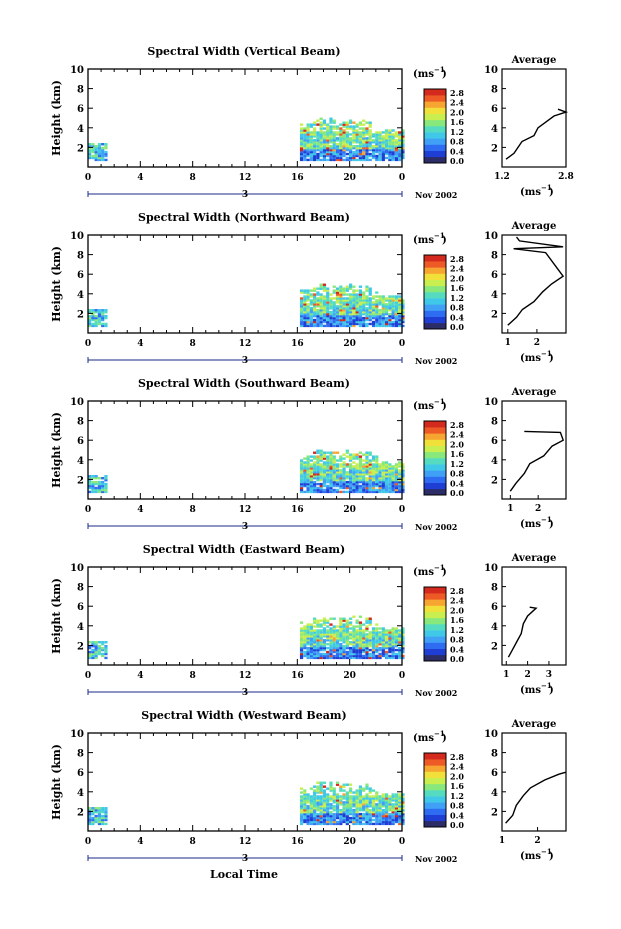 This screenshot has height=929, width=621. What do you see at coordinates (245, 859) in the screenshot?
I see `date-mark: 3` at bounding box center [245, 859].